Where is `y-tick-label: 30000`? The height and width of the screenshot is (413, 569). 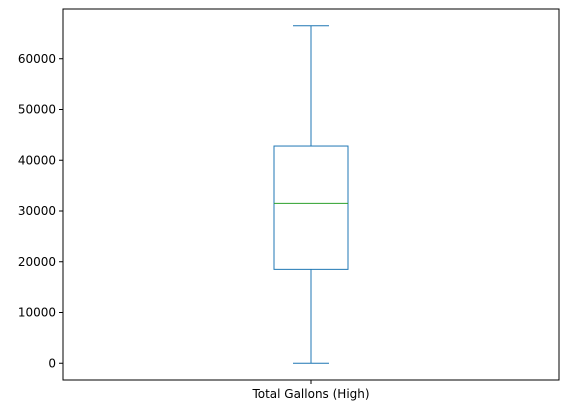 y-tick-label: 30000 is located at coordinates (37, 211).